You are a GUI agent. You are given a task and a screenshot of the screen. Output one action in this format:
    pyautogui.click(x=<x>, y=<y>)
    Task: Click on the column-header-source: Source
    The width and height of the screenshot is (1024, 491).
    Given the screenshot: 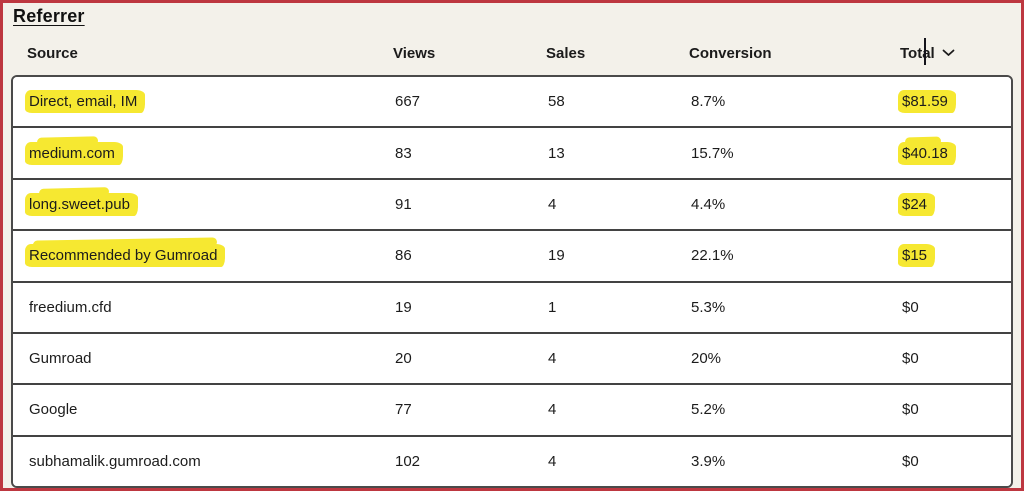 What is the action you would take?
    pyautogui.click(x=202, y=53)
    